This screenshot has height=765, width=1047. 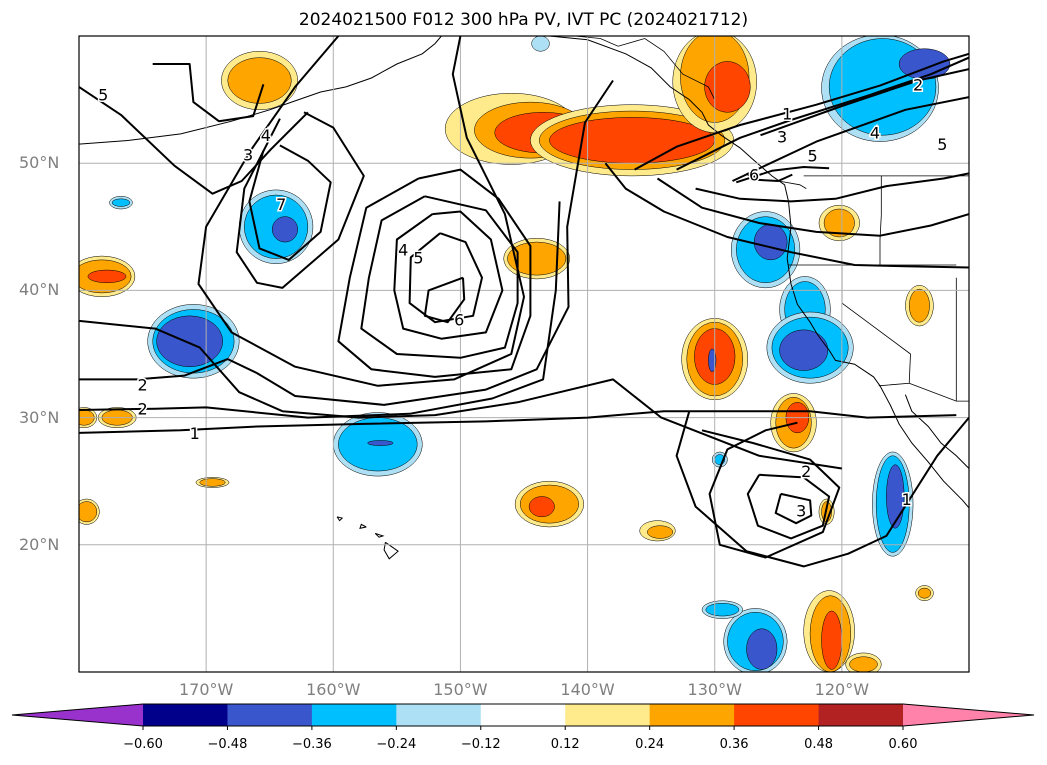 What do you see at coordinates (39, 544) in the screenshot?
I see `lat-label: 20°N` at bounding box center [39, 544].